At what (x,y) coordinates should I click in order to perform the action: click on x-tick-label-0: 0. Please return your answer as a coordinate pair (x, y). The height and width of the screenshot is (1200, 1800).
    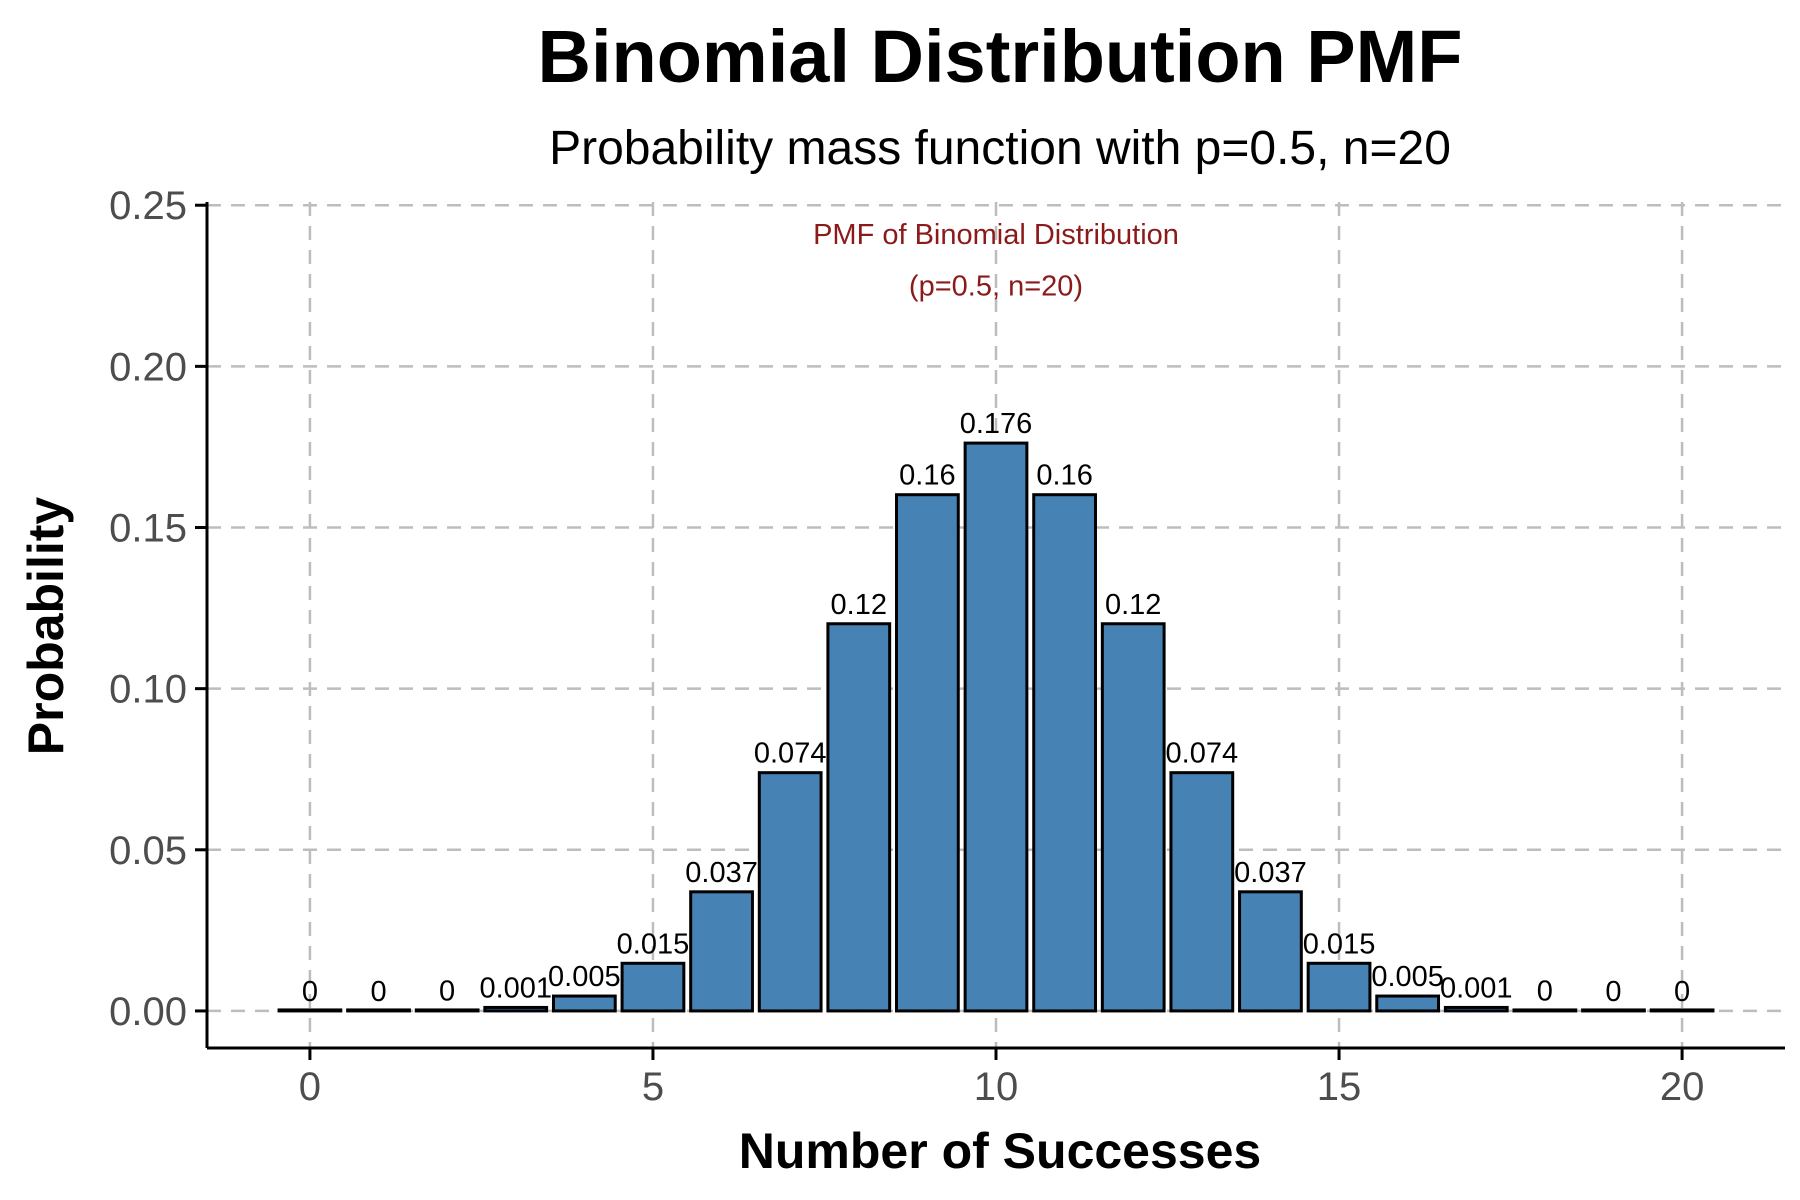
    Looking at the image, I should click on (310, 1087).